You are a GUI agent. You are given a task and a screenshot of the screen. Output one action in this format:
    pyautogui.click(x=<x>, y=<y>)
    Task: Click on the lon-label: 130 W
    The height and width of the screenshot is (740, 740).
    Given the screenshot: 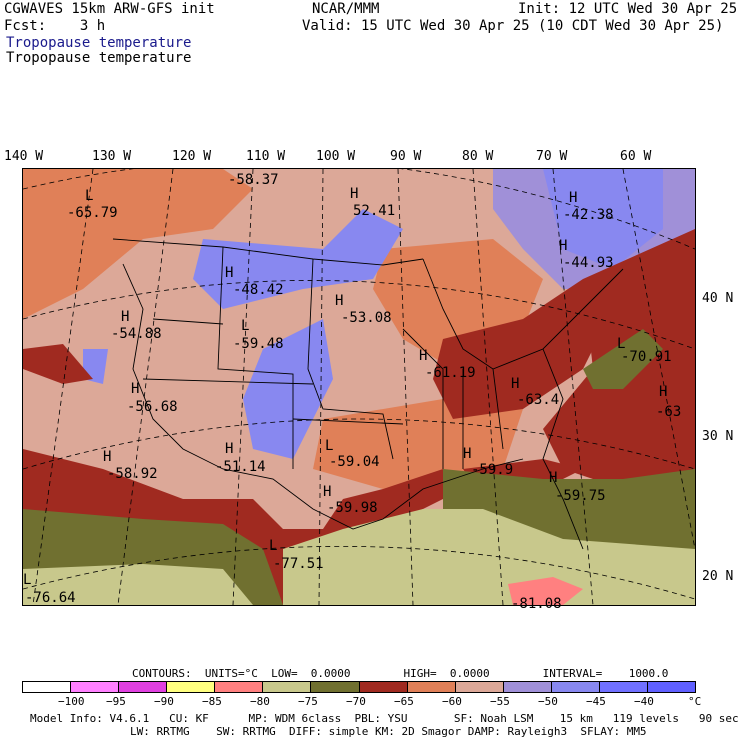 What is the action you would take?
    pyautogui.click(x=112, y=156)
    